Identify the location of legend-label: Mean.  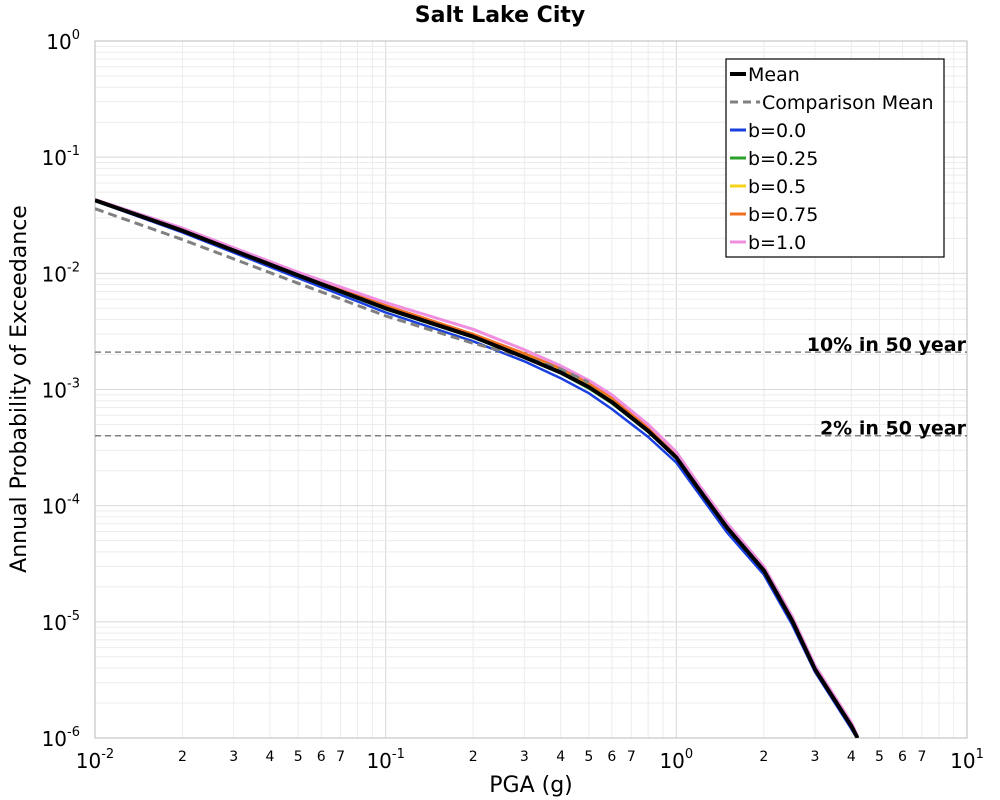
(774, 75).